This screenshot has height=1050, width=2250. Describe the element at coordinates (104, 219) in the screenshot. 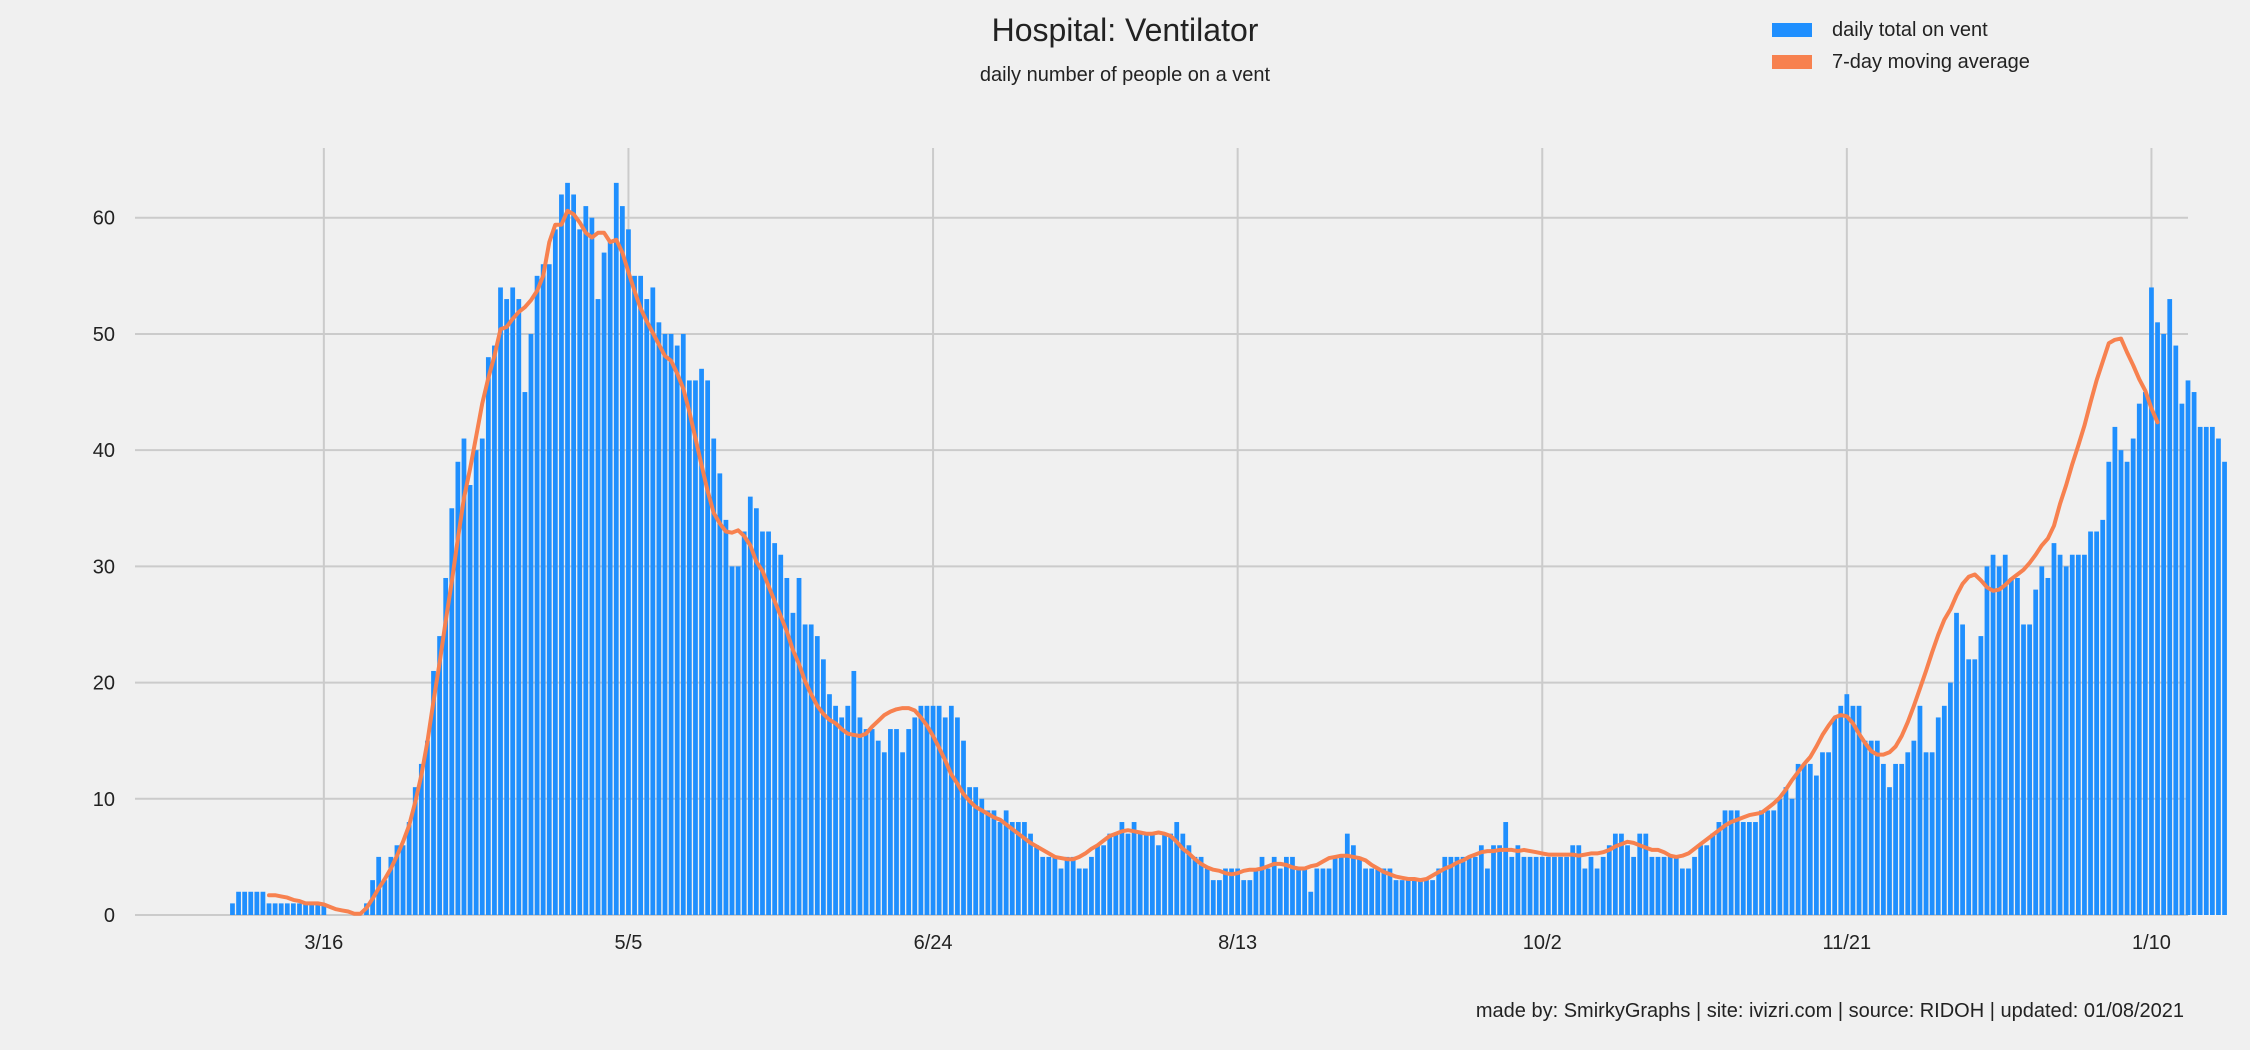

I see `y-tick-label: 60` at that location.